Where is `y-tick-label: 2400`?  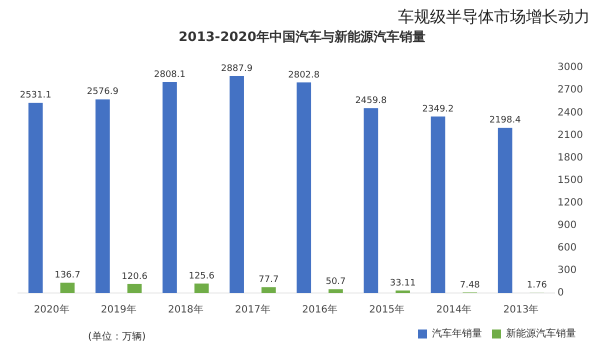
y-tick-label: 2400 is located at coordinates (571, 112).